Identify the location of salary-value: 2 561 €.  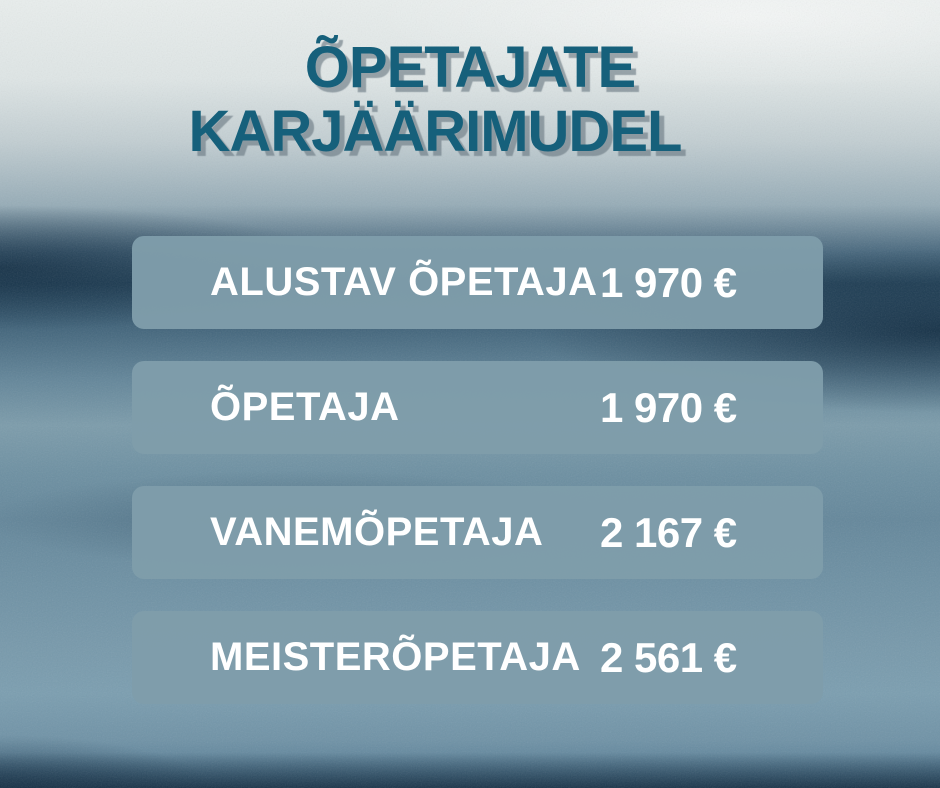
(668, 657).